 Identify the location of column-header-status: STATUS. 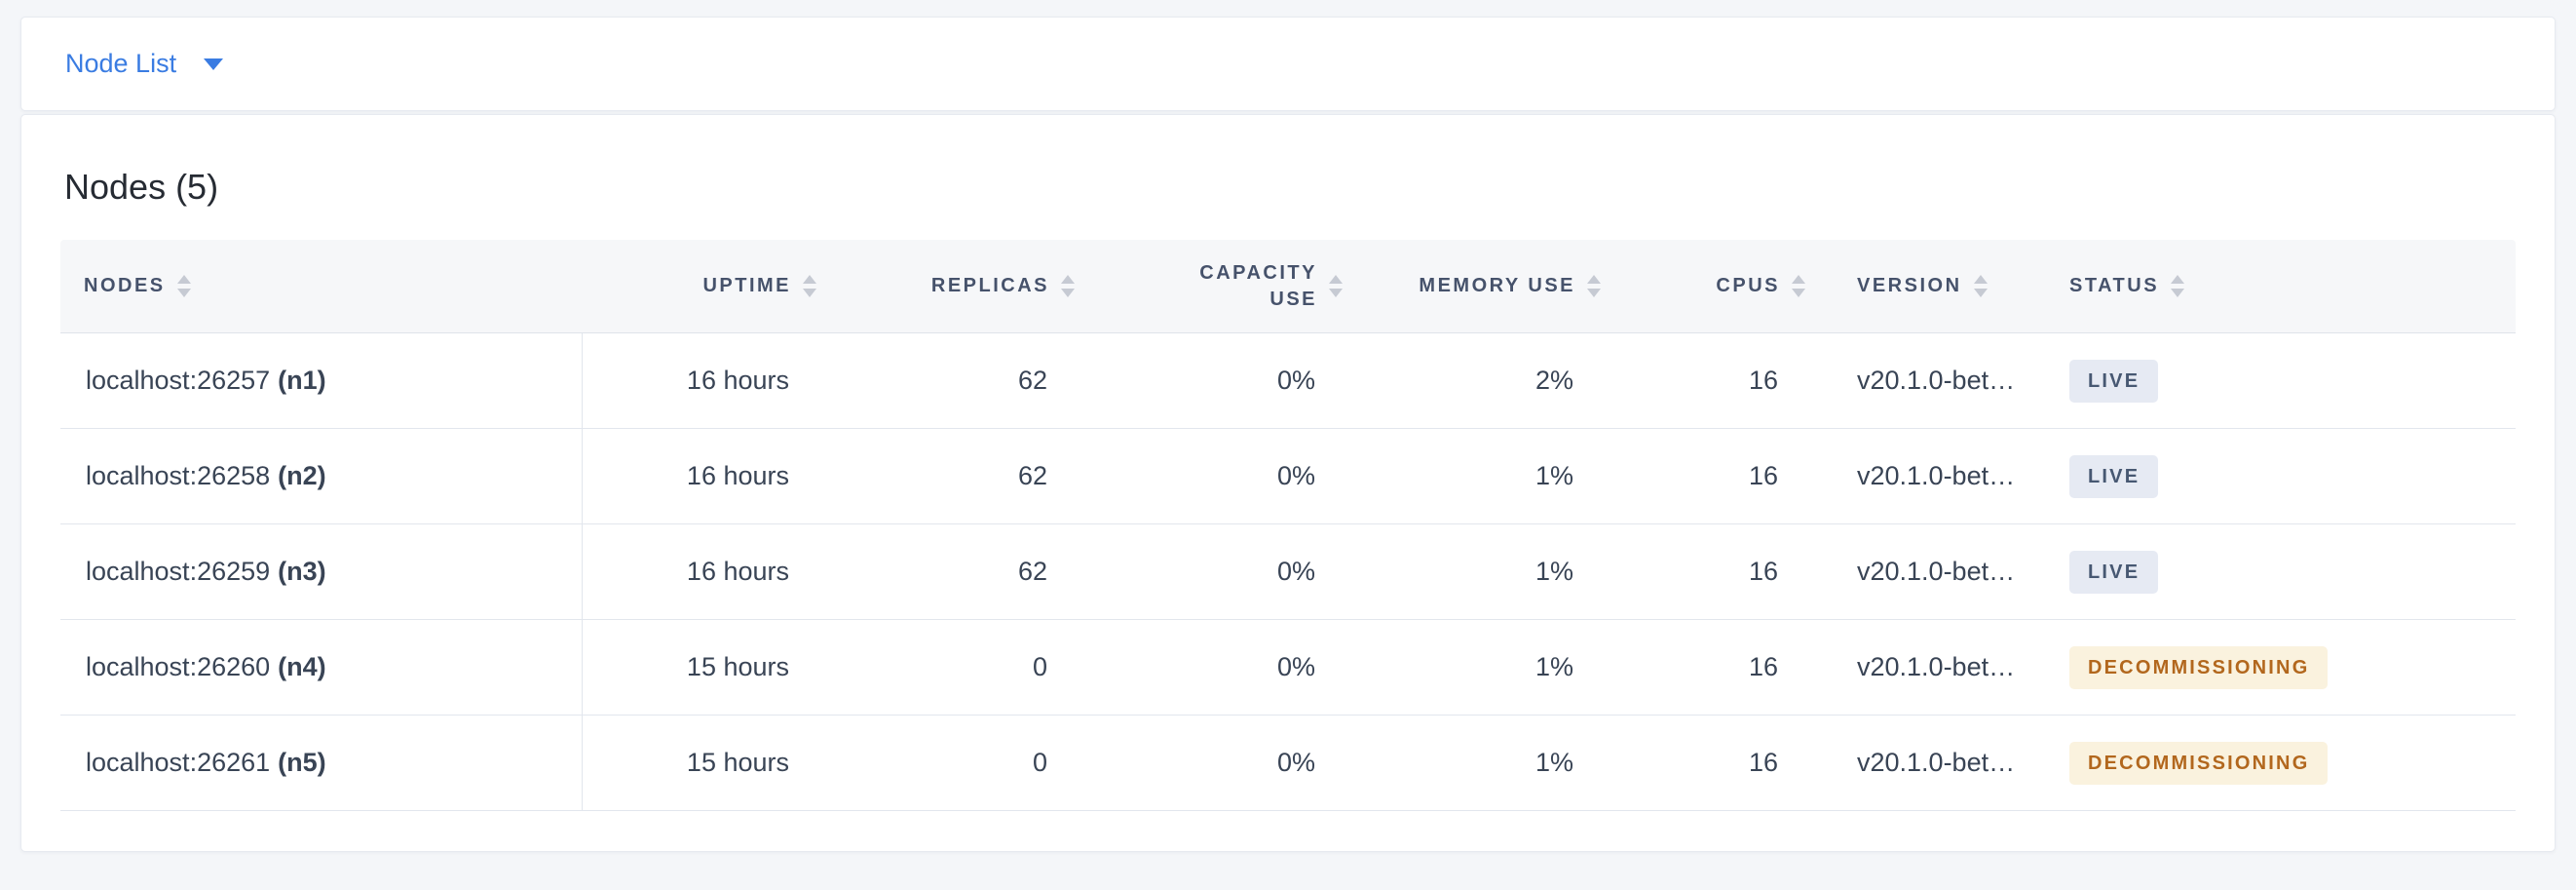
(2281, 286).